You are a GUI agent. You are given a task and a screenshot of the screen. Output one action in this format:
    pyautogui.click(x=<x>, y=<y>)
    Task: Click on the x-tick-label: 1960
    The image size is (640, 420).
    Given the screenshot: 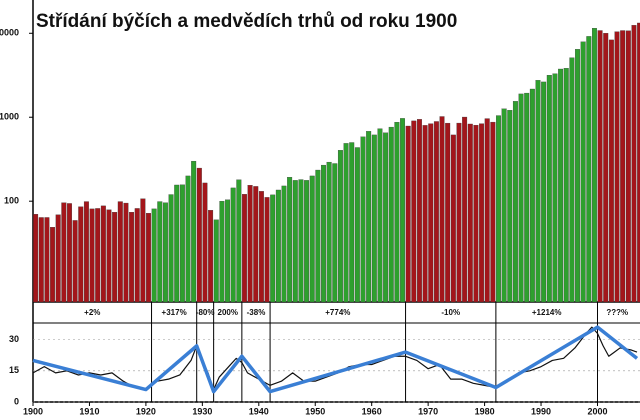 What is the action you would take?
    pyautogui.click(x=372, y=411)
    